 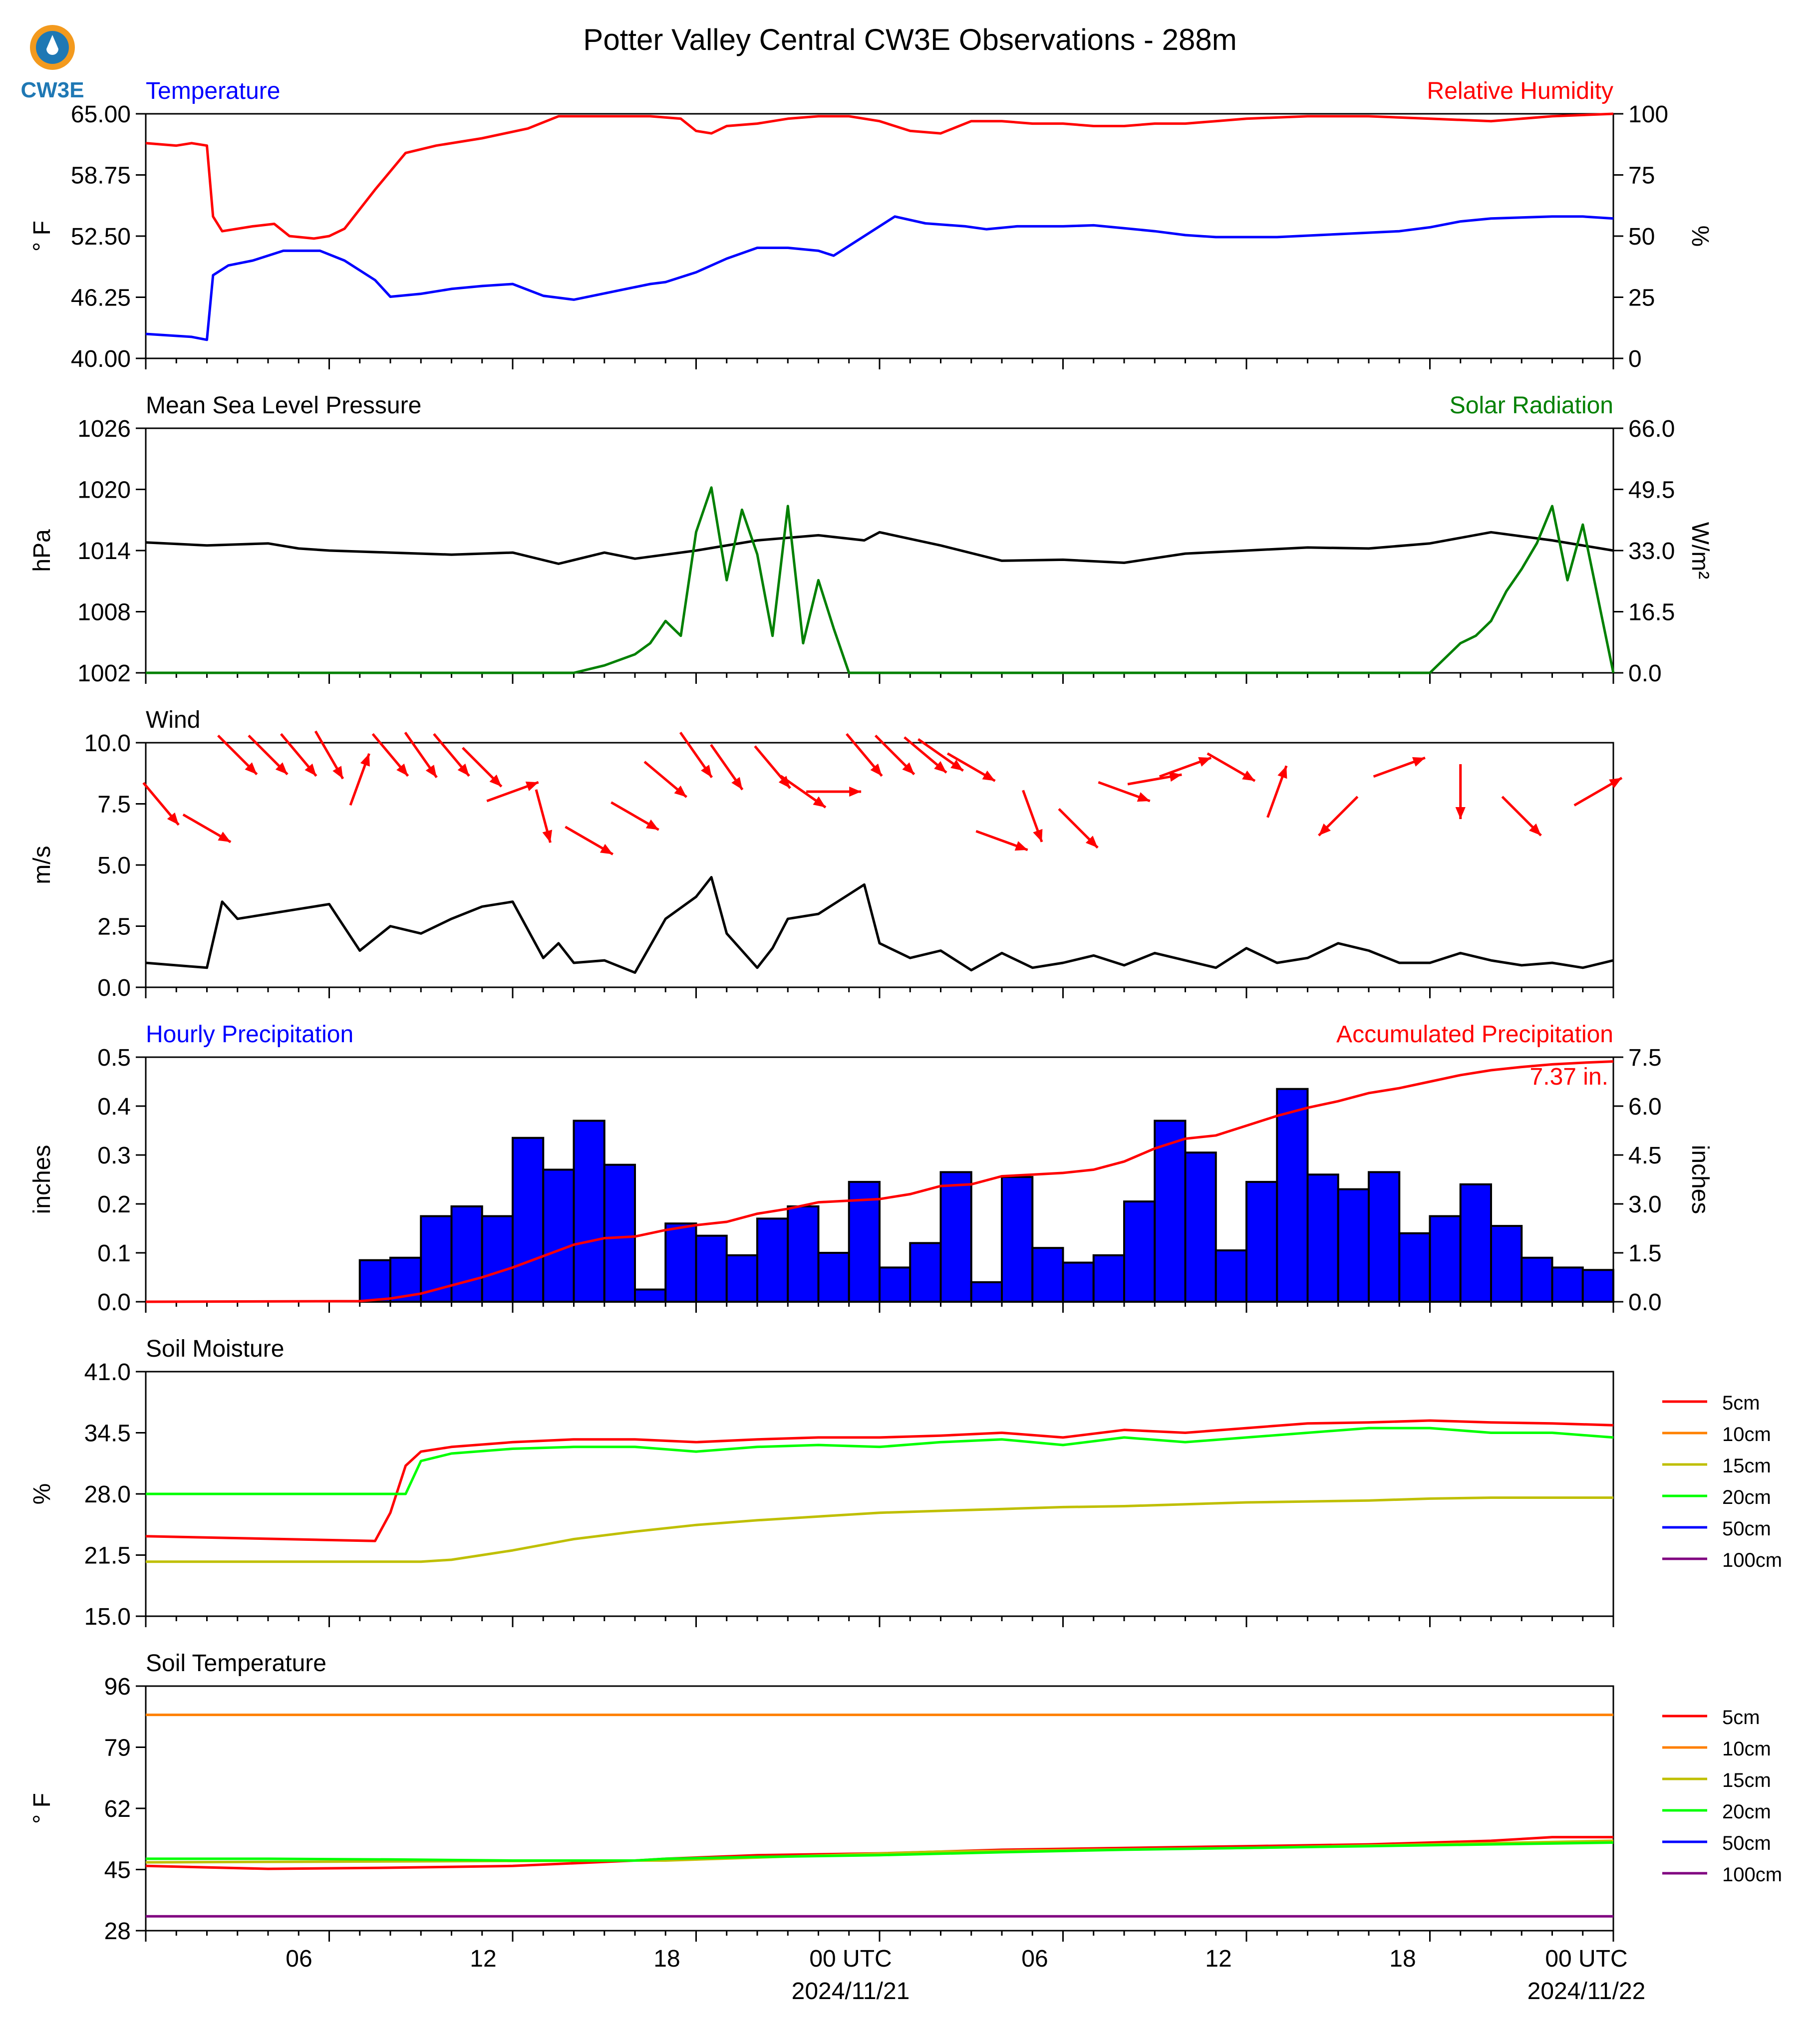 I want to click on y2-axis-label: inches, so click(x=1700, y=1179).